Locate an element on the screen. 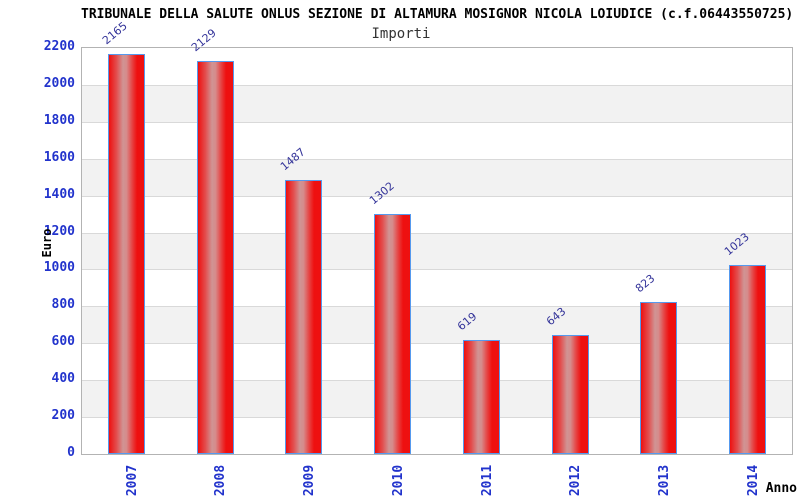  x-tick-label-2012: 2012 is located at coordinates (576, 480).